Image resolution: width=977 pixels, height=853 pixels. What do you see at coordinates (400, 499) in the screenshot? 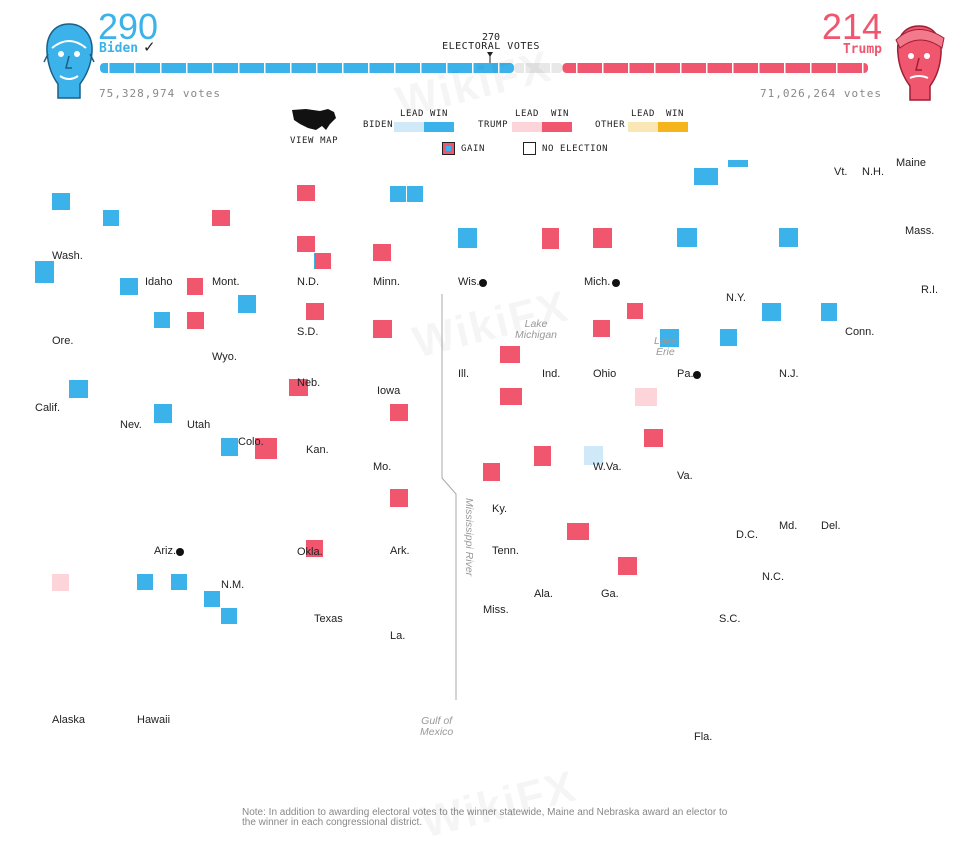
I see `state-tile-la` at bounding box center [400, 499].